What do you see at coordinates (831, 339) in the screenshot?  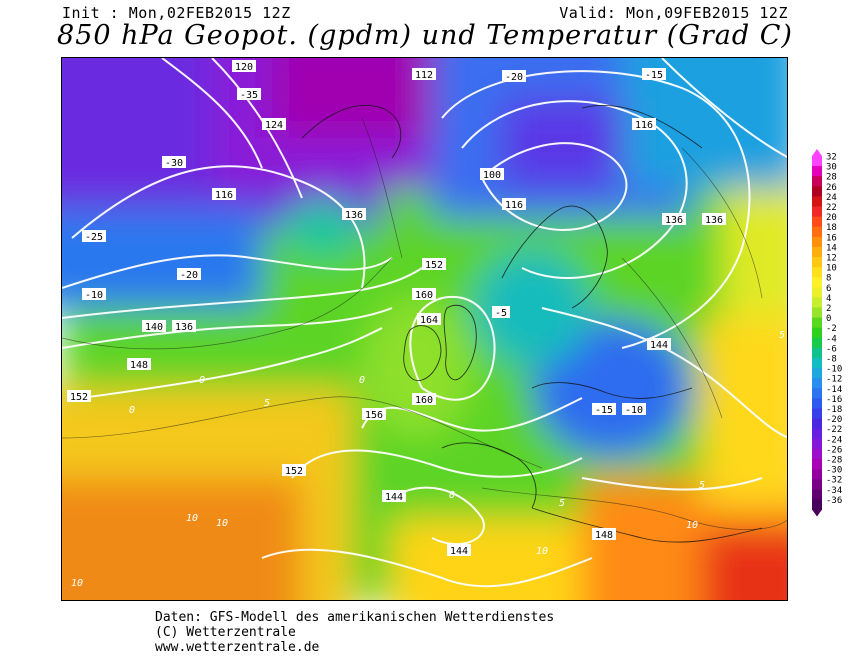 I see `legend-label: -4` at bounding box center [831, 339].